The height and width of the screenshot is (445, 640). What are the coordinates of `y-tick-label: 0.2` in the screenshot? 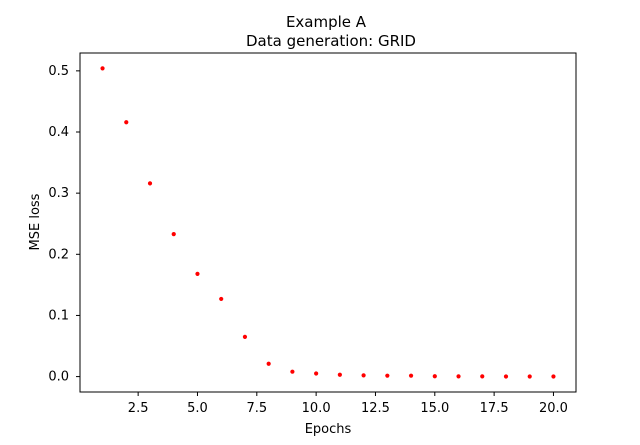 It's located at (58, 254).